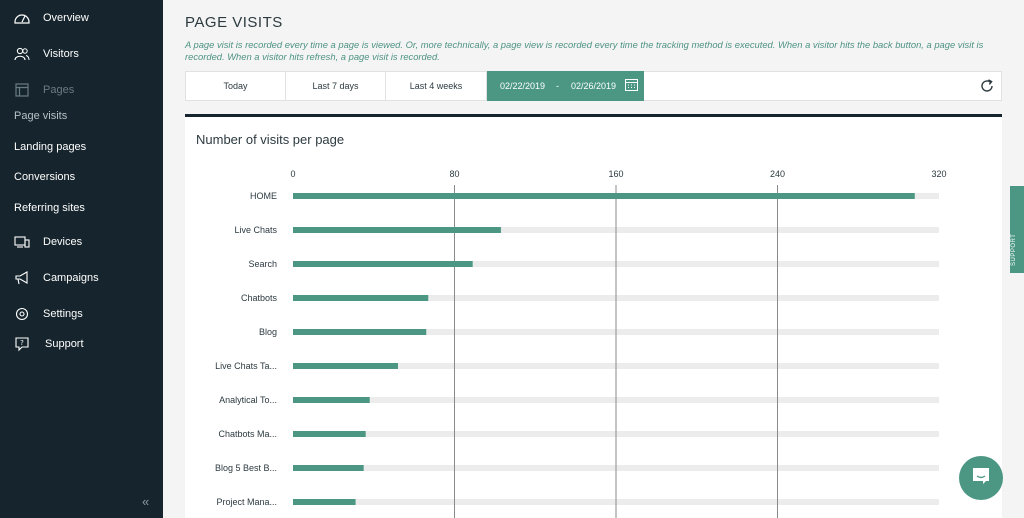  Describe the element at coordinates (45, 177) in the screenshot. I see `sidebar-item-label: Conversions` at that location.